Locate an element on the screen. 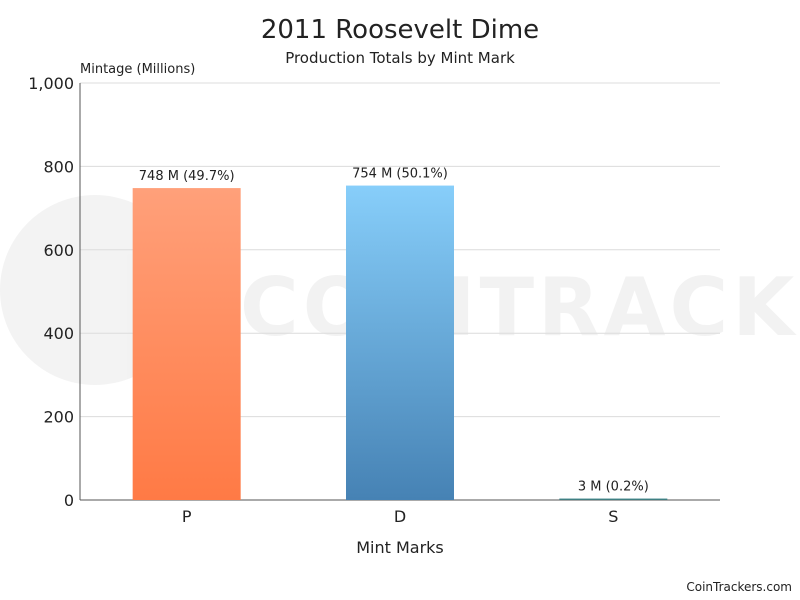 The height and width of the screenshot is (600, 800). chart-title: 2011 Roosevelt Dime is located at coordinates (400, 30).